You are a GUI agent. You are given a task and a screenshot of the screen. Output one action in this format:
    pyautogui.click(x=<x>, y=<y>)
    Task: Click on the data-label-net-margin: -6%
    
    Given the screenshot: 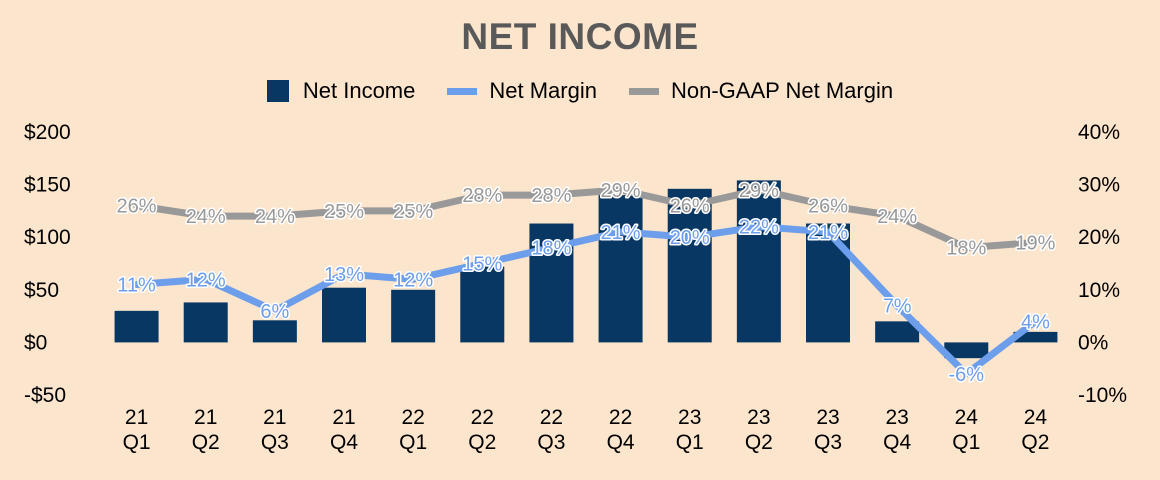 What is the action you would take?
    pyautogui.click(x=966, y=375)
    